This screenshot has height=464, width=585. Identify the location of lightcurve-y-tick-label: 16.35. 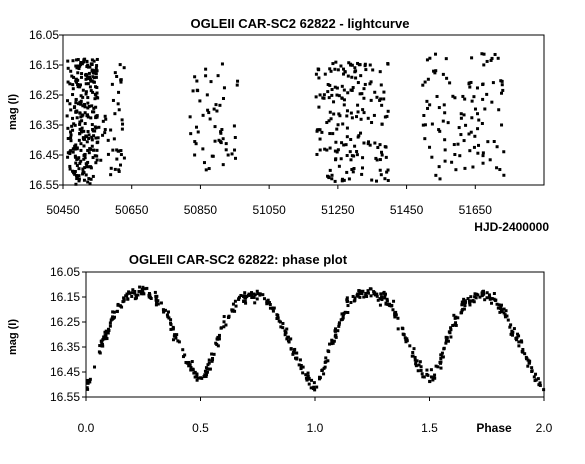
(44, 125).